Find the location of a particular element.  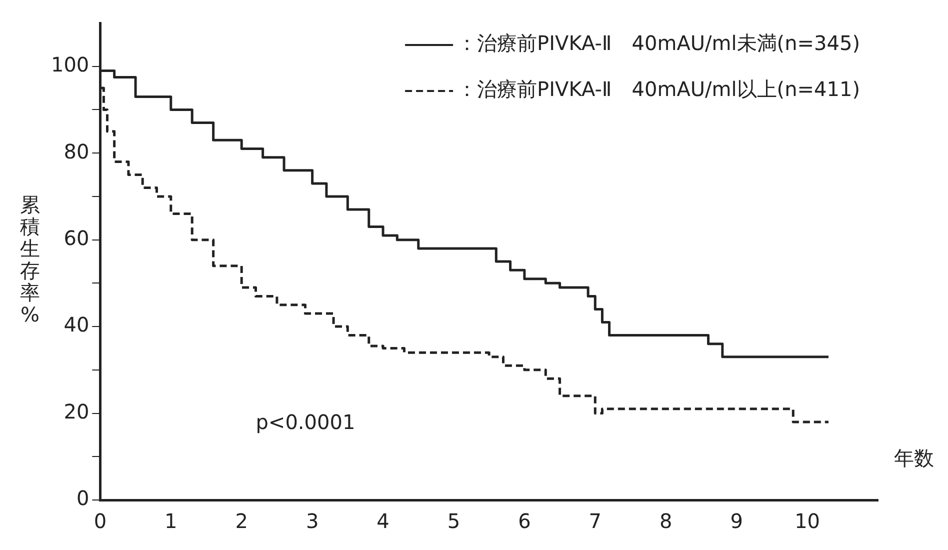

legend-label: ：治療前PIVKA-Ⅱ 40mAU/ml未満(n=345) is located at coordinates (658, 43).